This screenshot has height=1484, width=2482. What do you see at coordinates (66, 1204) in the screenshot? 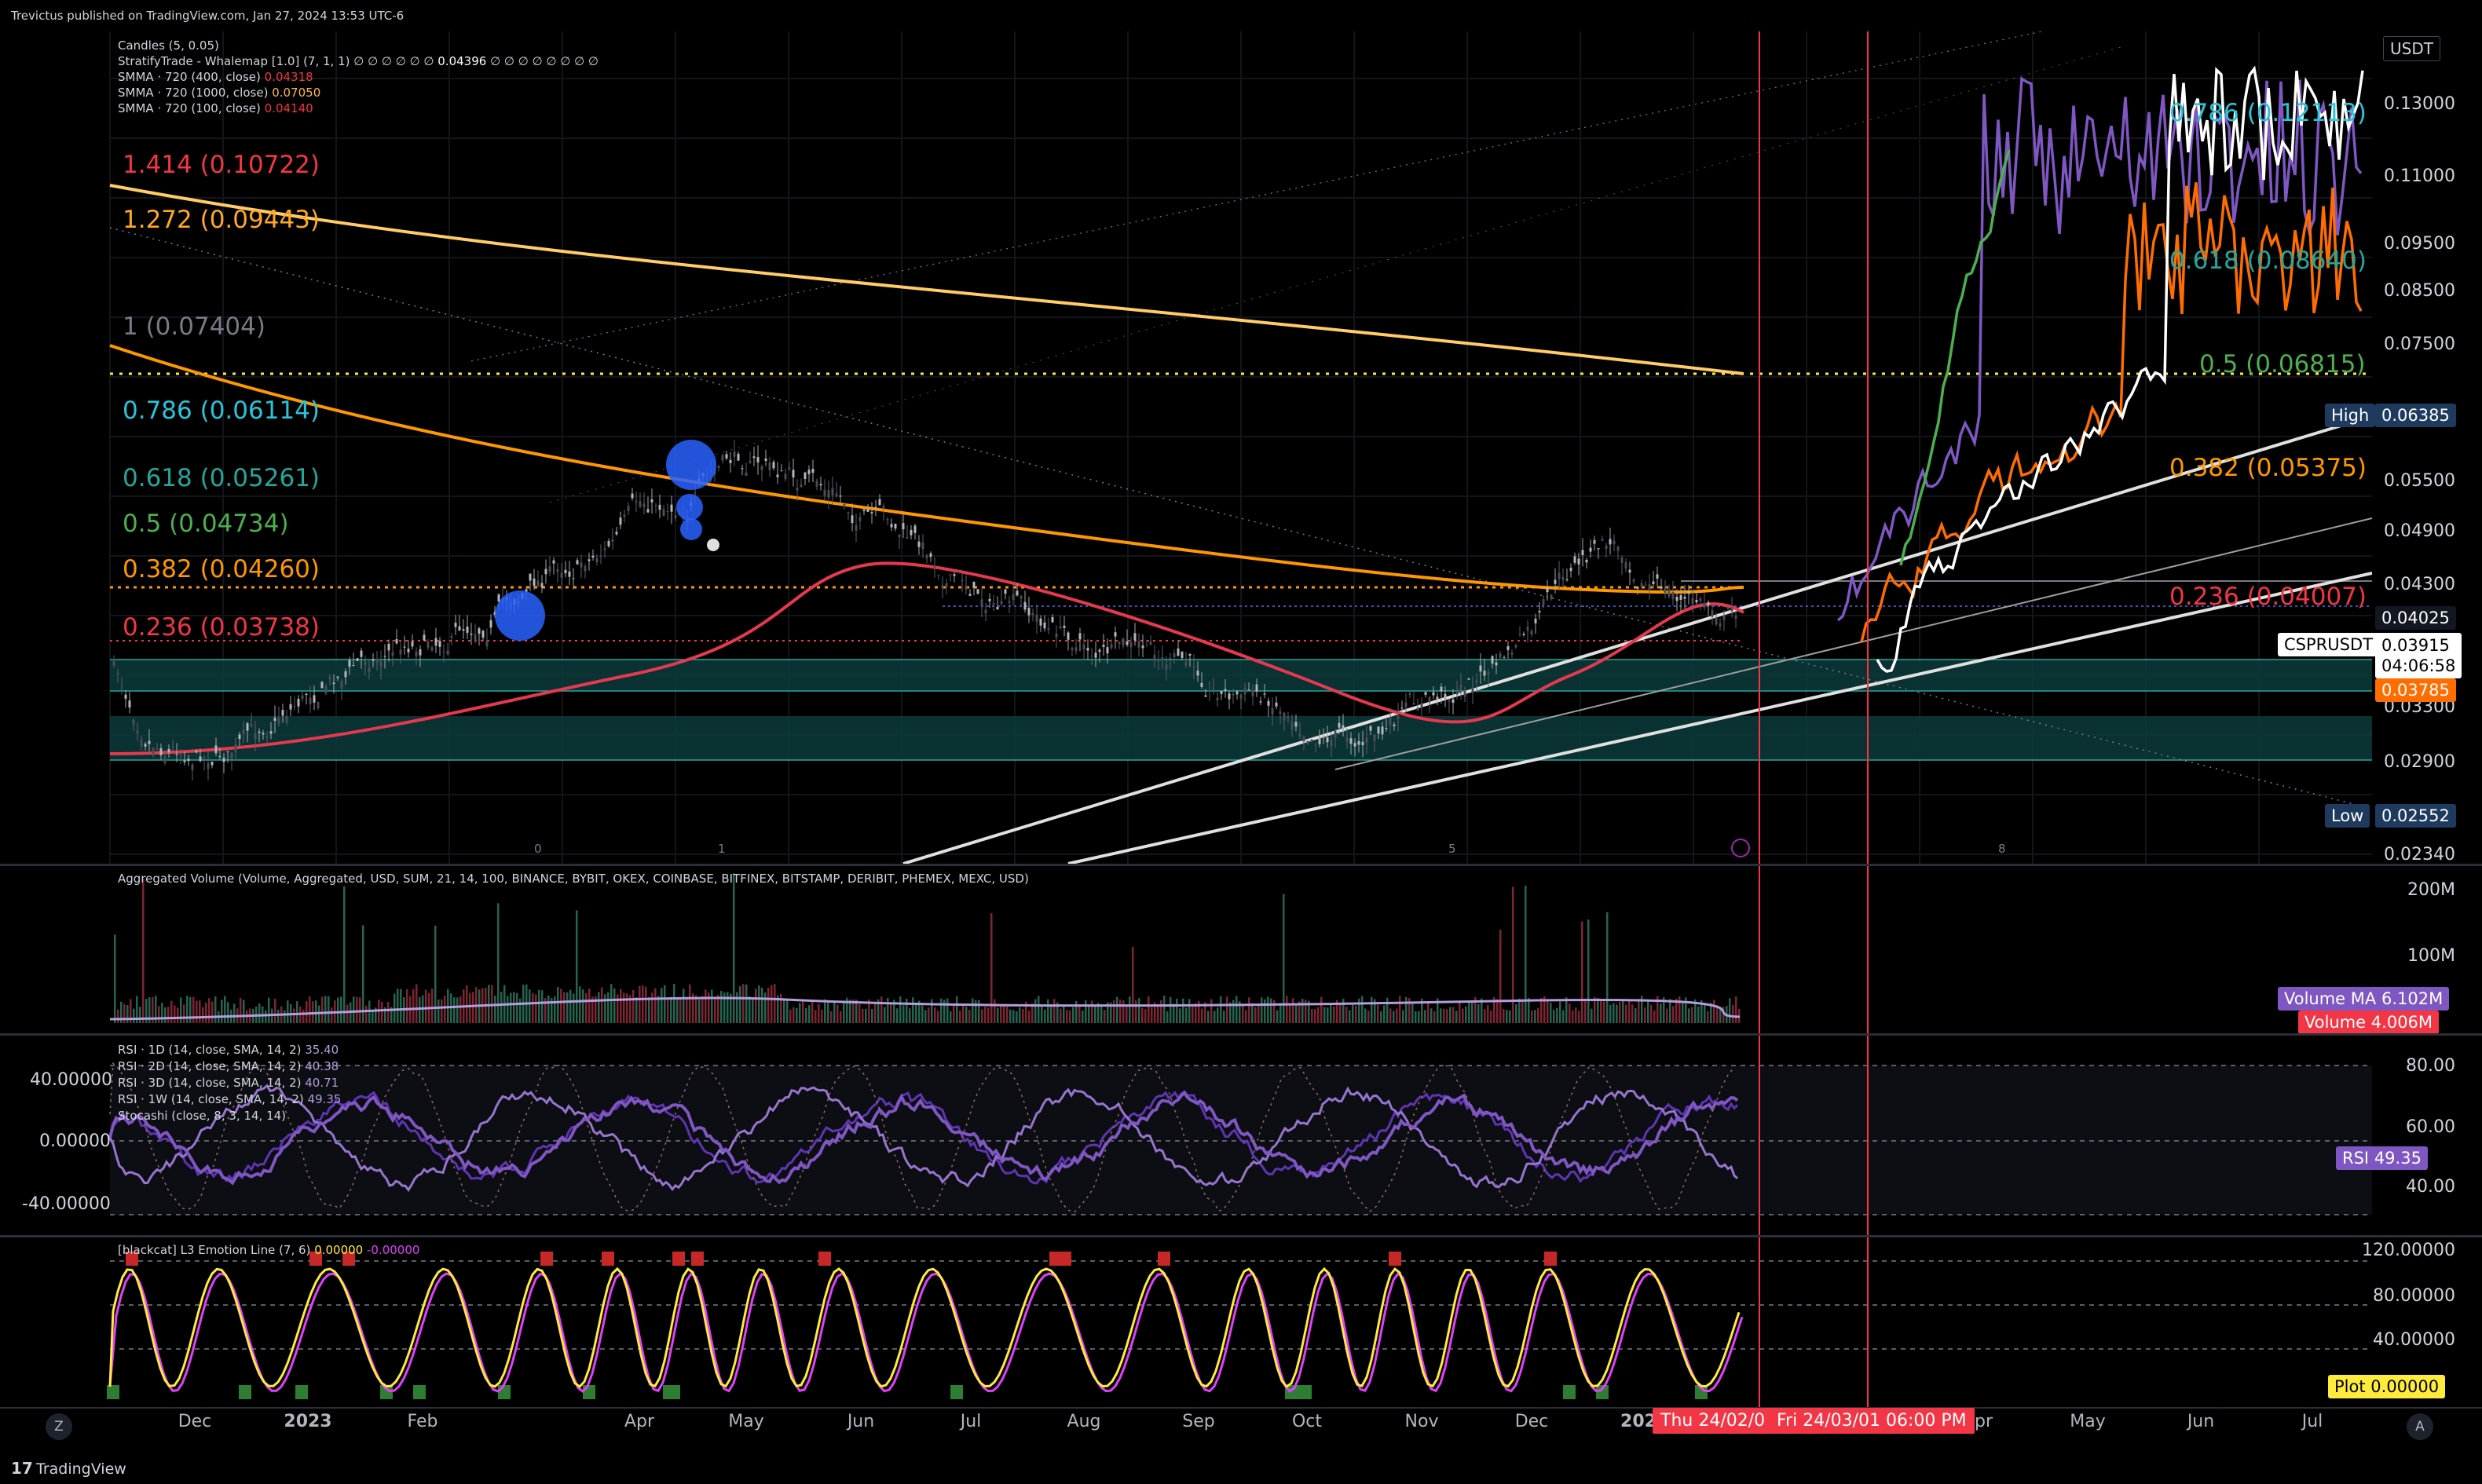
I see `stoch-tick: -40.00000` at bounding box center [66, 1204].